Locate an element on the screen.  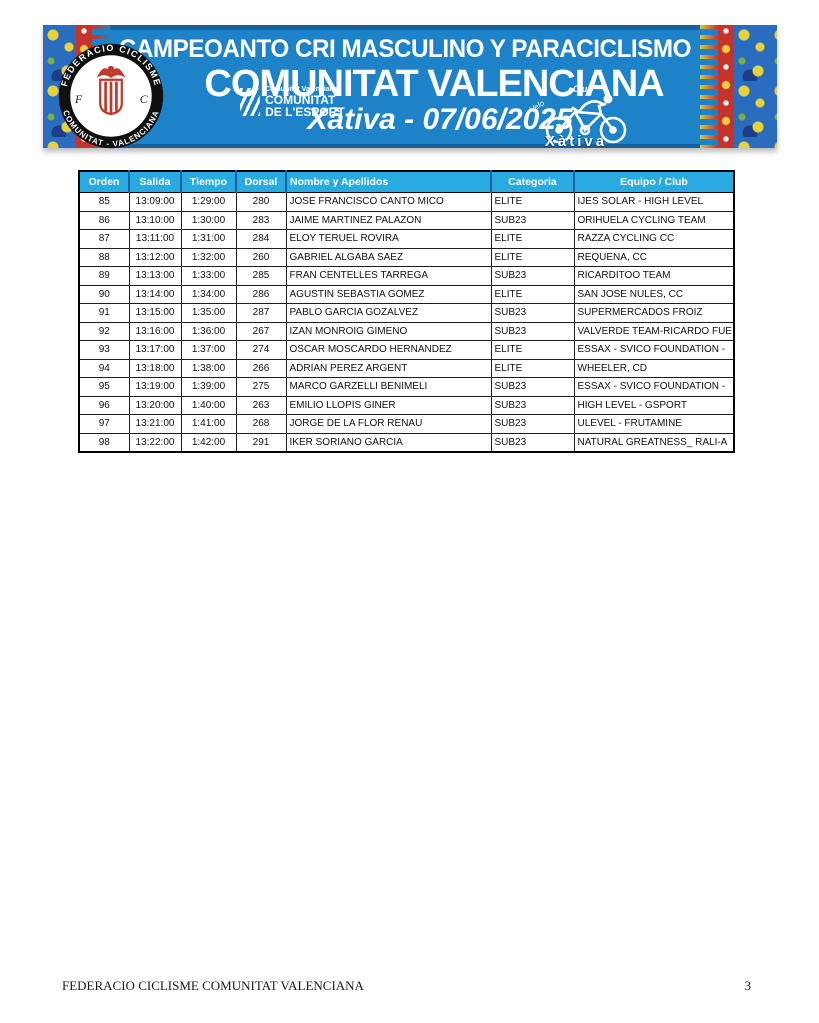
event-location-date: Xàtiva - 07/06/2025 is located at coordinates (440, 119).